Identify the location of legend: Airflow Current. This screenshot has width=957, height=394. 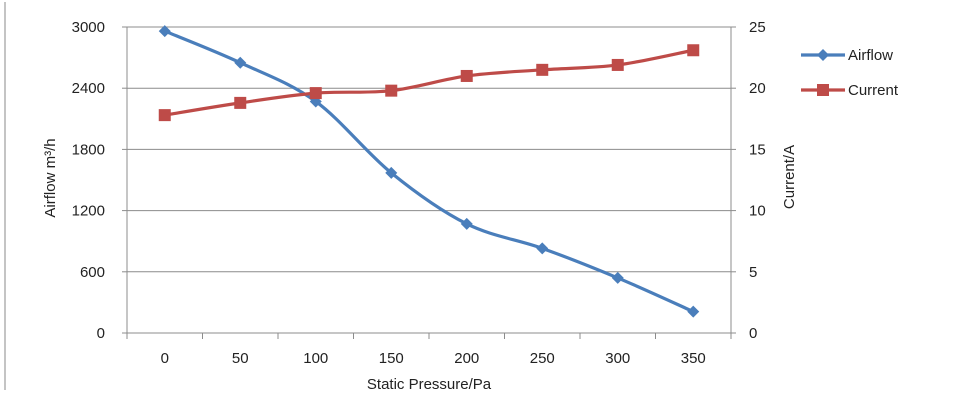
(850, 73).